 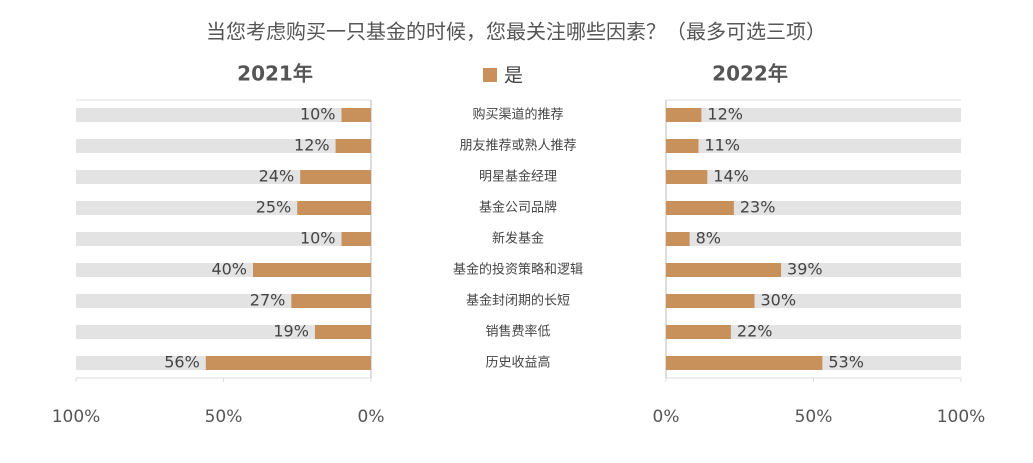 What do you see at coordinates (516, 32) in the screenshot?
I see `chart-title: 当您考虑购买一只基金的时候，您最关注哪些因素？（最多可选三项）` at bounding box center [516, 32].